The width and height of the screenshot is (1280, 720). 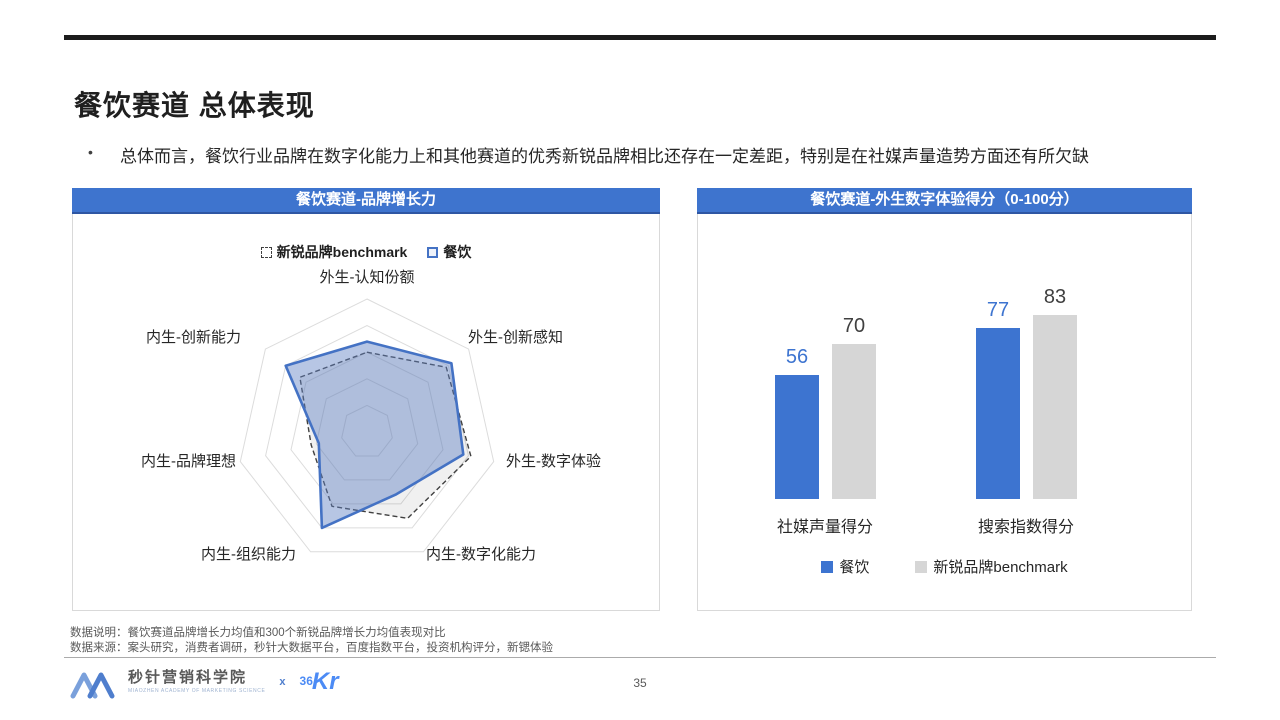 What do you see at coordinates (481, 554) in the screenshot?
I see `radar-axis-label-3: 内生-数字化能力` at bounding box center [481, 554].